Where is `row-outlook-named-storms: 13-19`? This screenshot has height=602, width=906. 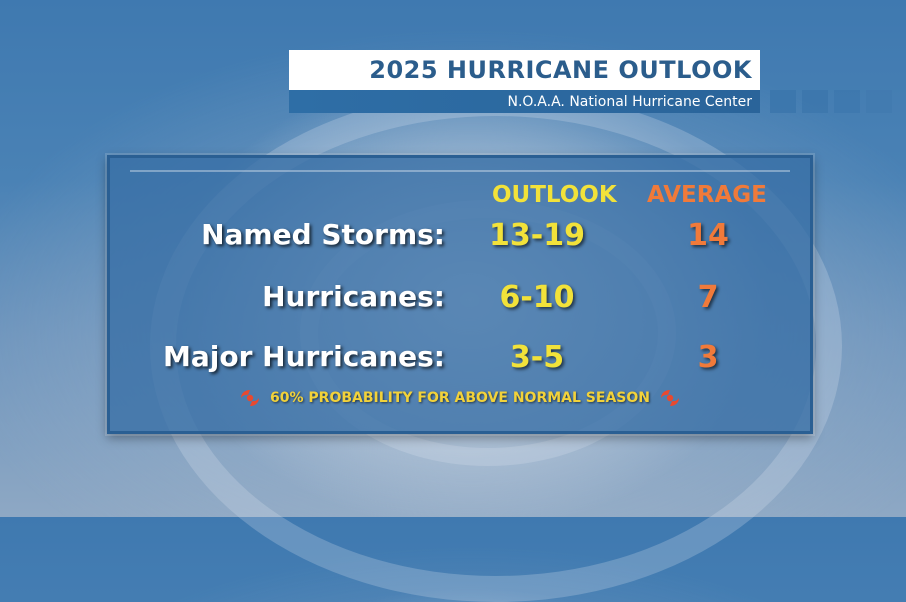 row-outlook-named-storms: 13-19 is located at coordinates (537, 235).